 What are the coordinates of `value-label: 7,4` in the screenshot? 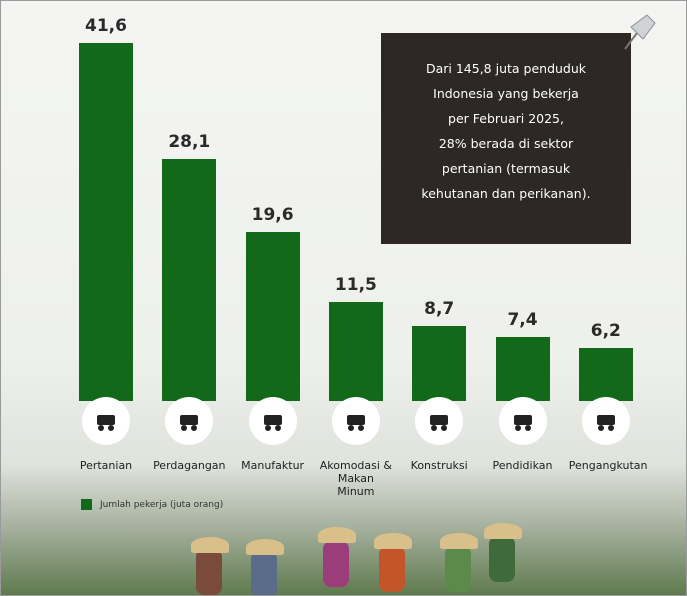 It's located at (522, 320).